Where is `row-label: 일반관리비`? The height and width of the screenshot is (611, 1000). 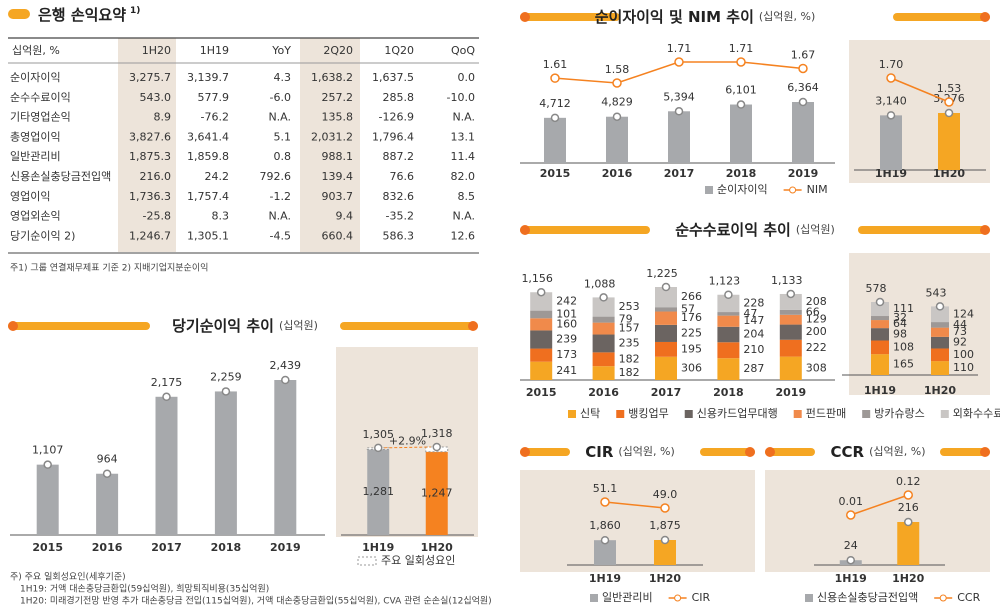
row-label: 일반관리비 is located at coordinates (35, 156).